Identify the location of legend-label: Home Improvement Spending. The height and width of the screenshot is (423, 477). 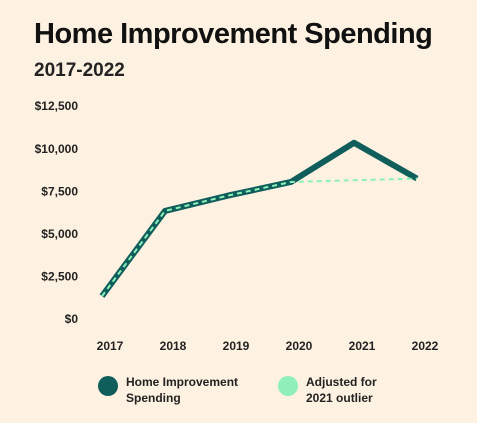
(182, 390).